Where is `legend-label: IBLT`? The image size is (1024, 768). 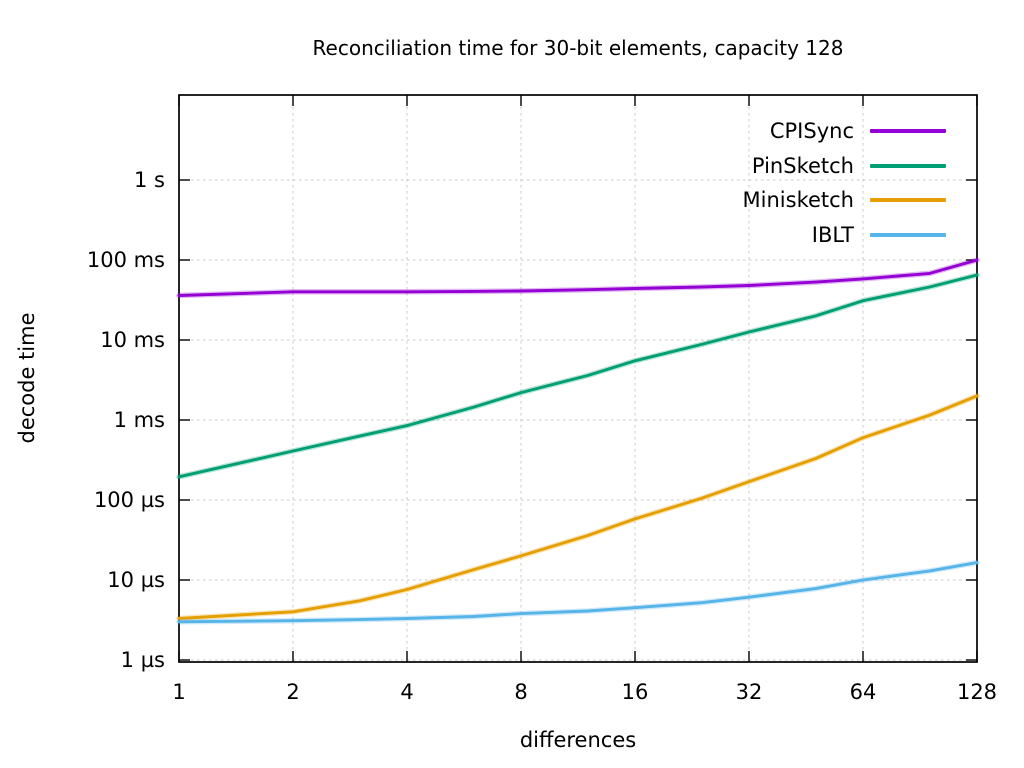
legend-label: IBLT is located at coordinates (832, 234).